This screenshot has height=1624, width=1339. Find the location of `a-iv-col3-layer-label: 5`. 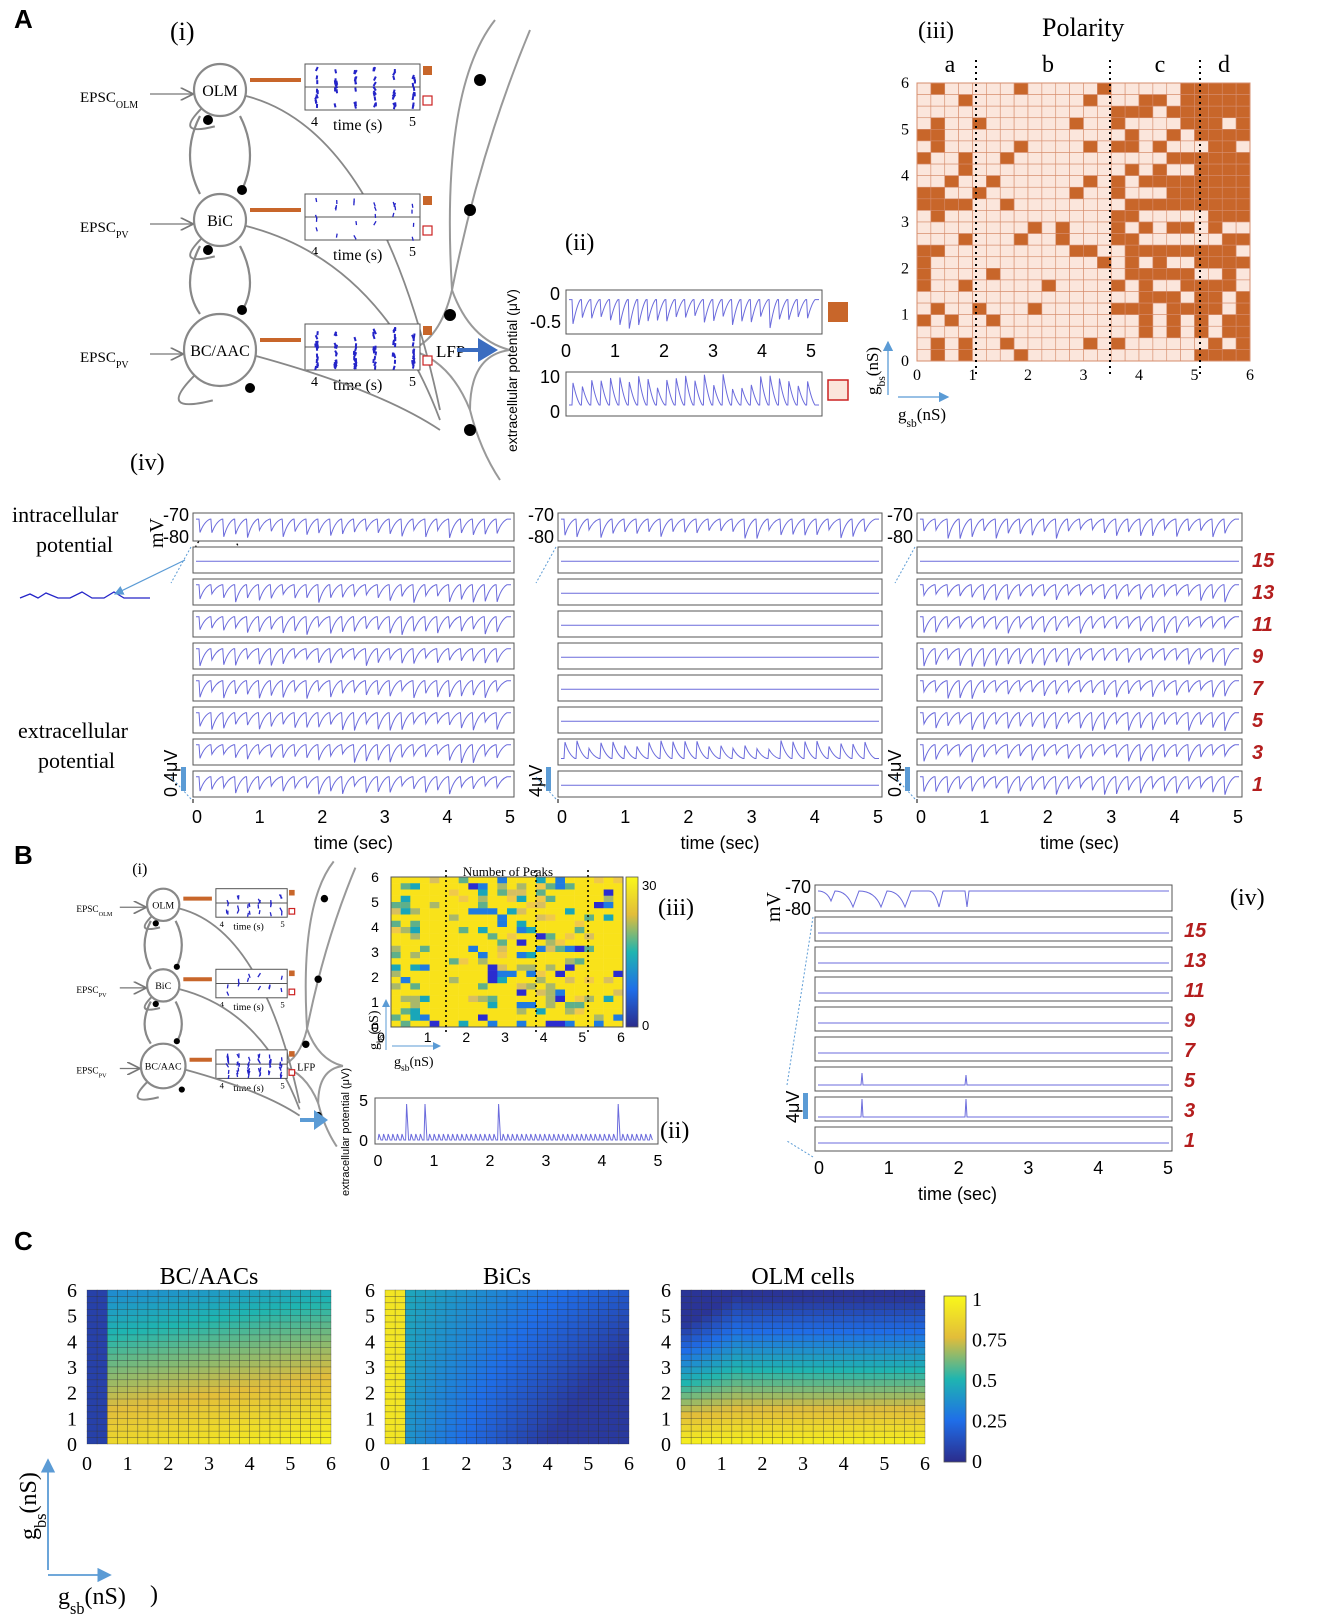

a-iv-col3-layer-label: 5 is located at coordinates (1258, 721).